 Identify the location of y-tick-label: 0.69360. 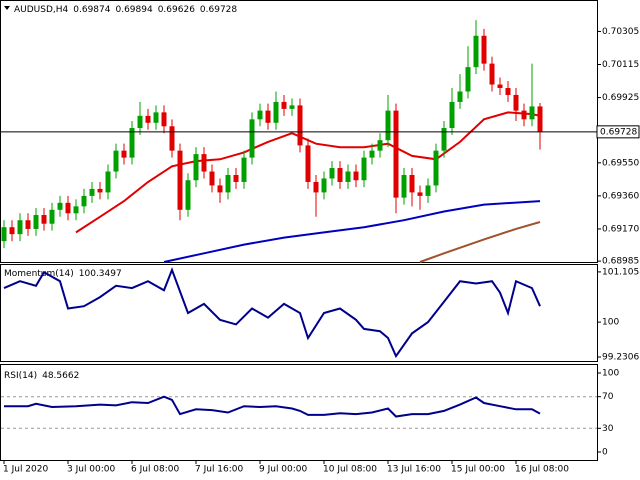
(620, 196).